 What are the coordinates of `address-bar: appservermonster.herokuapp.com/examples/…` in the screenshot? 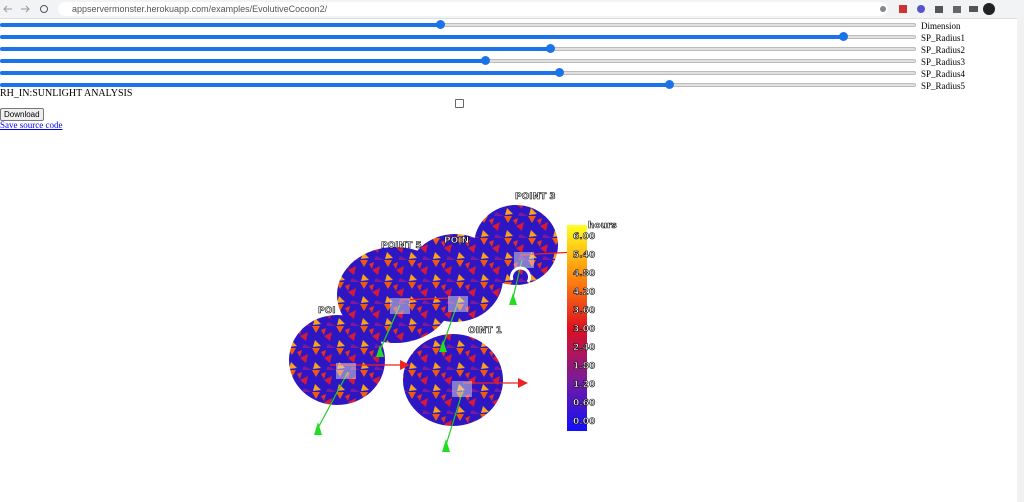 It's located at (473, 9).